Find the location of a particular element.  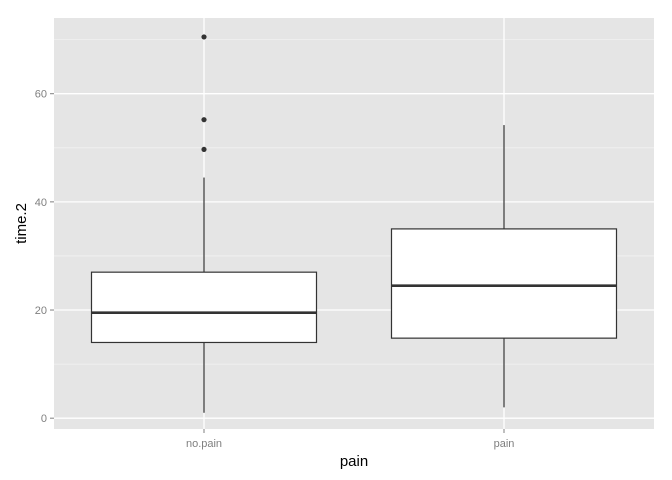

x-tick-label: pain is located at coordinates (504, 444).